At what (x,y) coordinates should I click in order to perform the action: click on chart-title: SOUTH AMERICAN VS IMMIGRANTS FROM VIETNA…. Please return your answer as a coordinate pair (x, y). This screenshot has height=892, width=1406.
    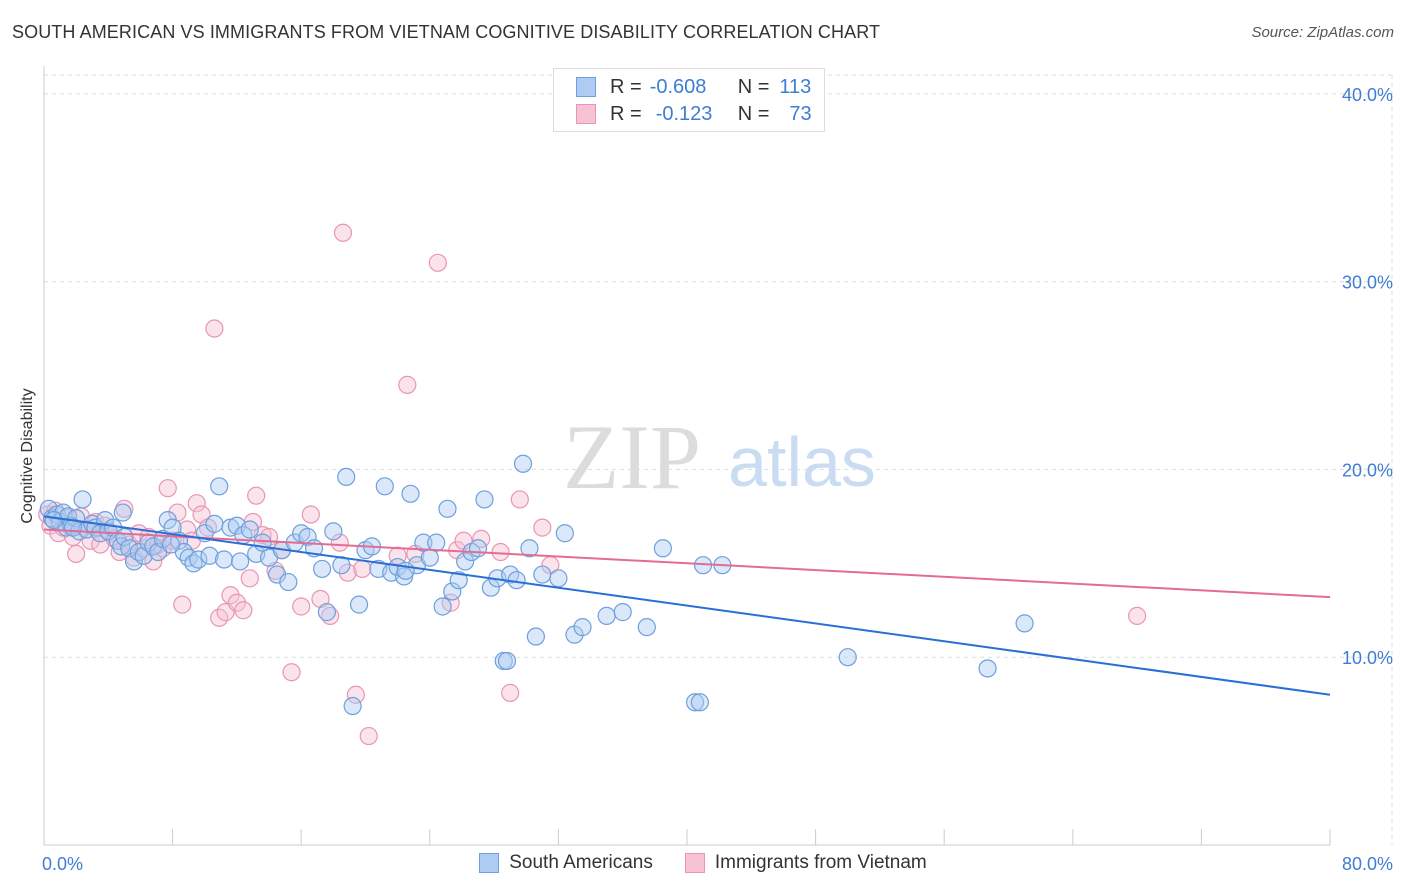
    Looking at the image, I should click on (446, 32).